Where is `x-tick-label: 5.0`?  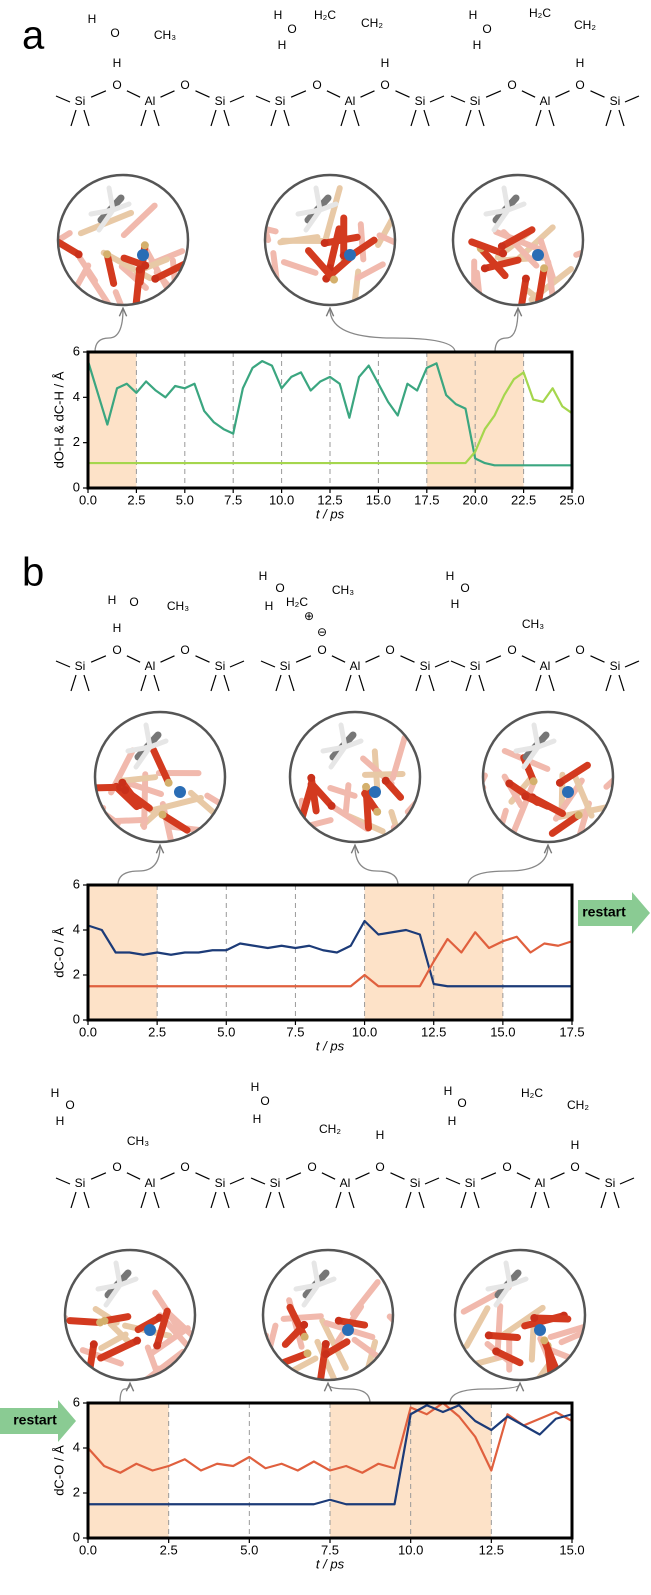 x-tick-label: 5.0 is located at coordinates (185, 499).